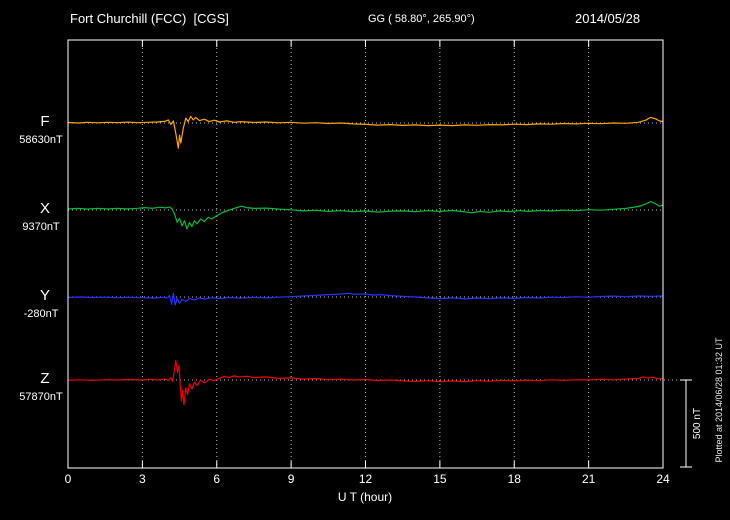  Describe the element at coordinates (41, 397) in the screenshot. I see `trace-value-z: 57870nT` at that location.